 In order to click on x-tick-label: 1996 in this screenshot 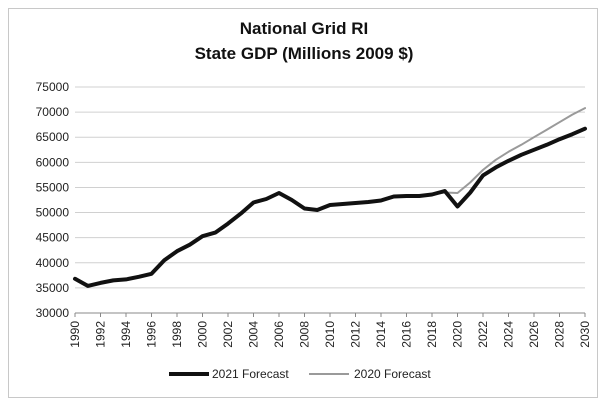, I will do `click(152, 334)`.